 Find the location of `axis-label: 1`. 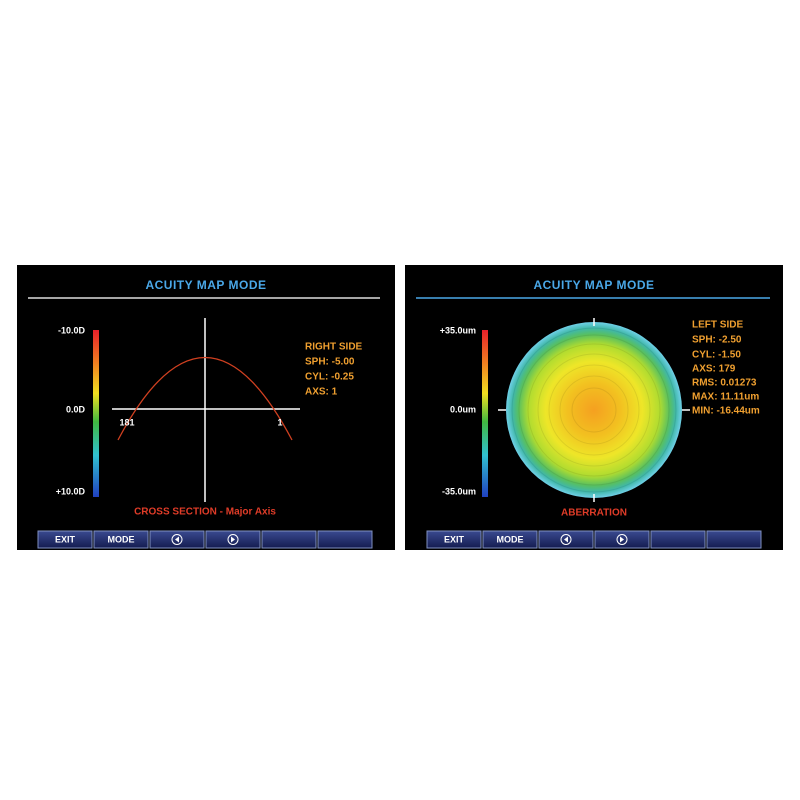

axis-label: 1 is located at coordinates (279, 422).